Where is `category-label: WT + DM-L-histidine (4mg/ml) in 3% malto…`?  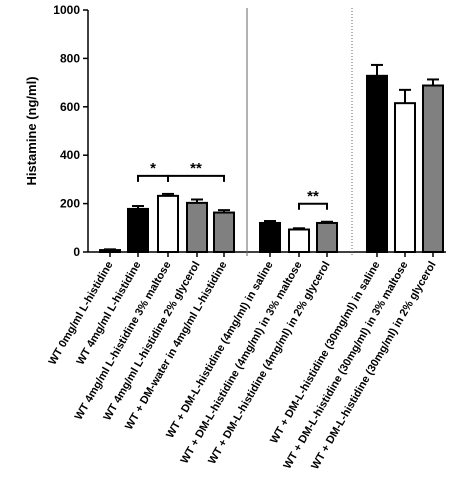 category-label: WT + DM-L-histidine (4mg/ml) in 3% malto… is located at coordinates (242, 363).